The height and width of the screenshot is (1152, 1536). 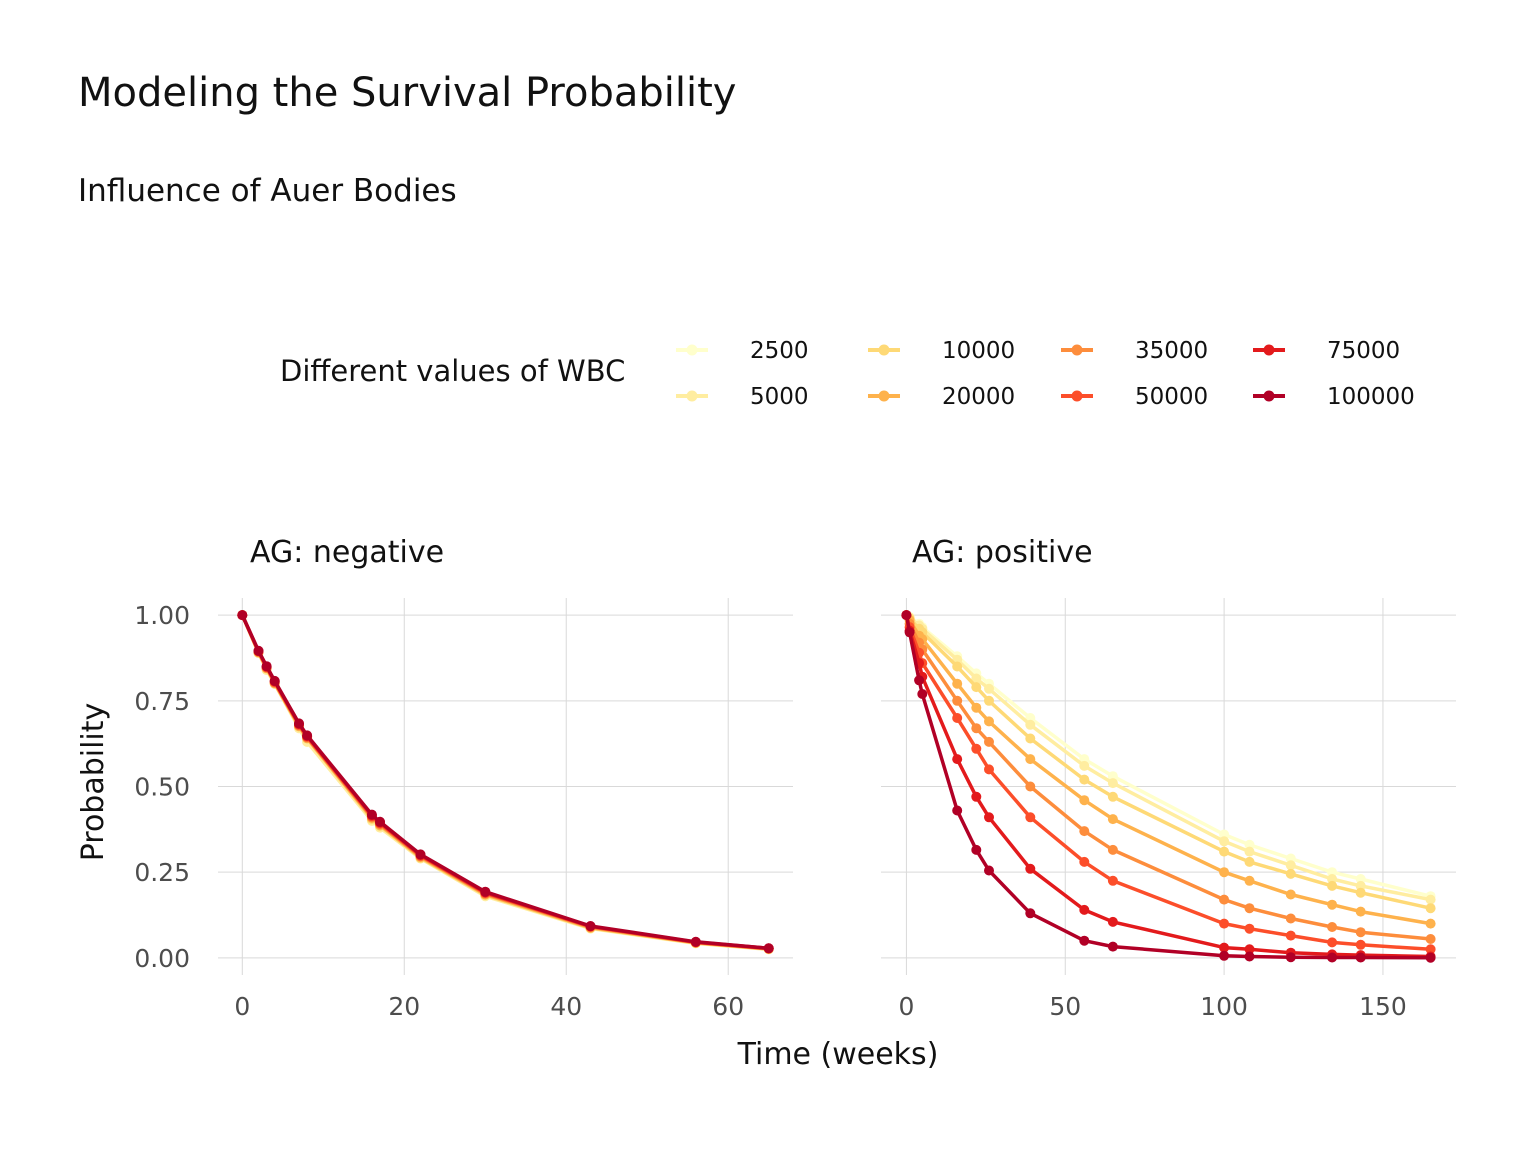 What do you see at coordinates (978, 397) in the screenshot?
I see `legend-label: 20000` at bounding box center [978, 397].